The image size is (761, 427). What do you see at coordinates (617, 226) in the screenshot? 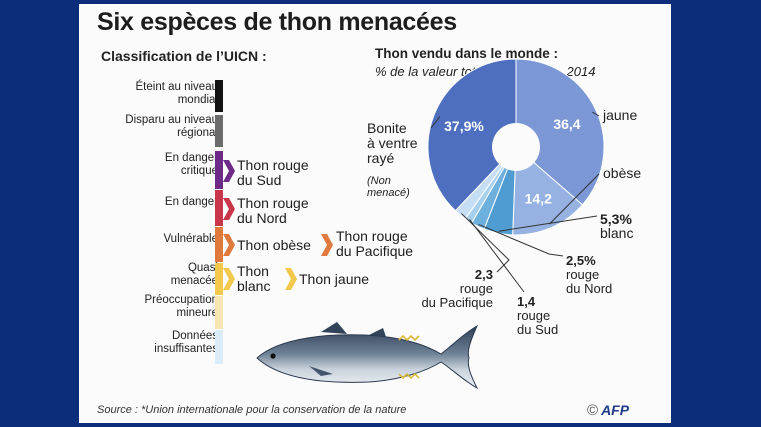
I see `slice-label-blanc: 5,3% blanc` at bounding box center [617, 226].